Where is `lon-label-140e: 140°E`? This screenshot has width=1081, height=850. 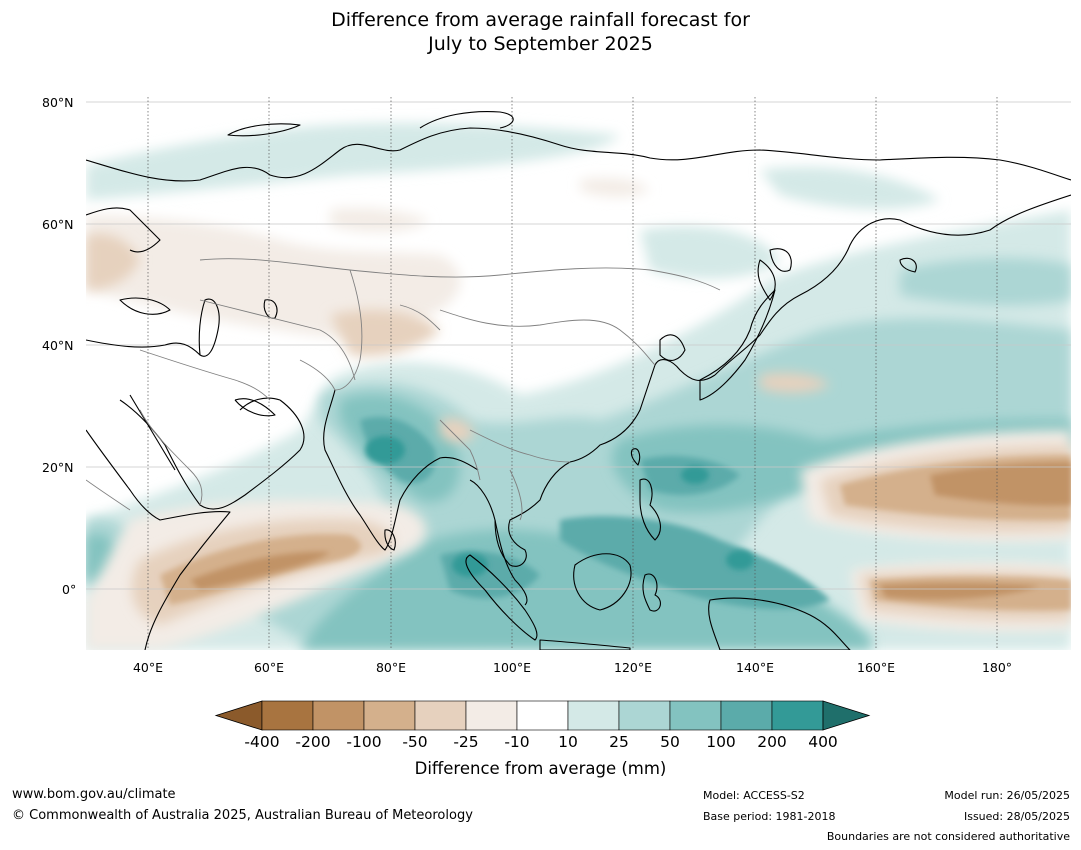 lon-label-140e: 140°E is located at coordinates (755, 667).